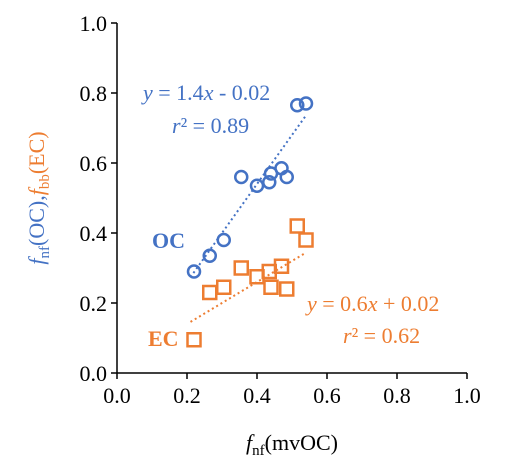 The image size is (519, 466). What do you see at coordinates (327, 395) in the screenshot?
I see `x-tick-label: 0.6` at bounding box center [327, 395].